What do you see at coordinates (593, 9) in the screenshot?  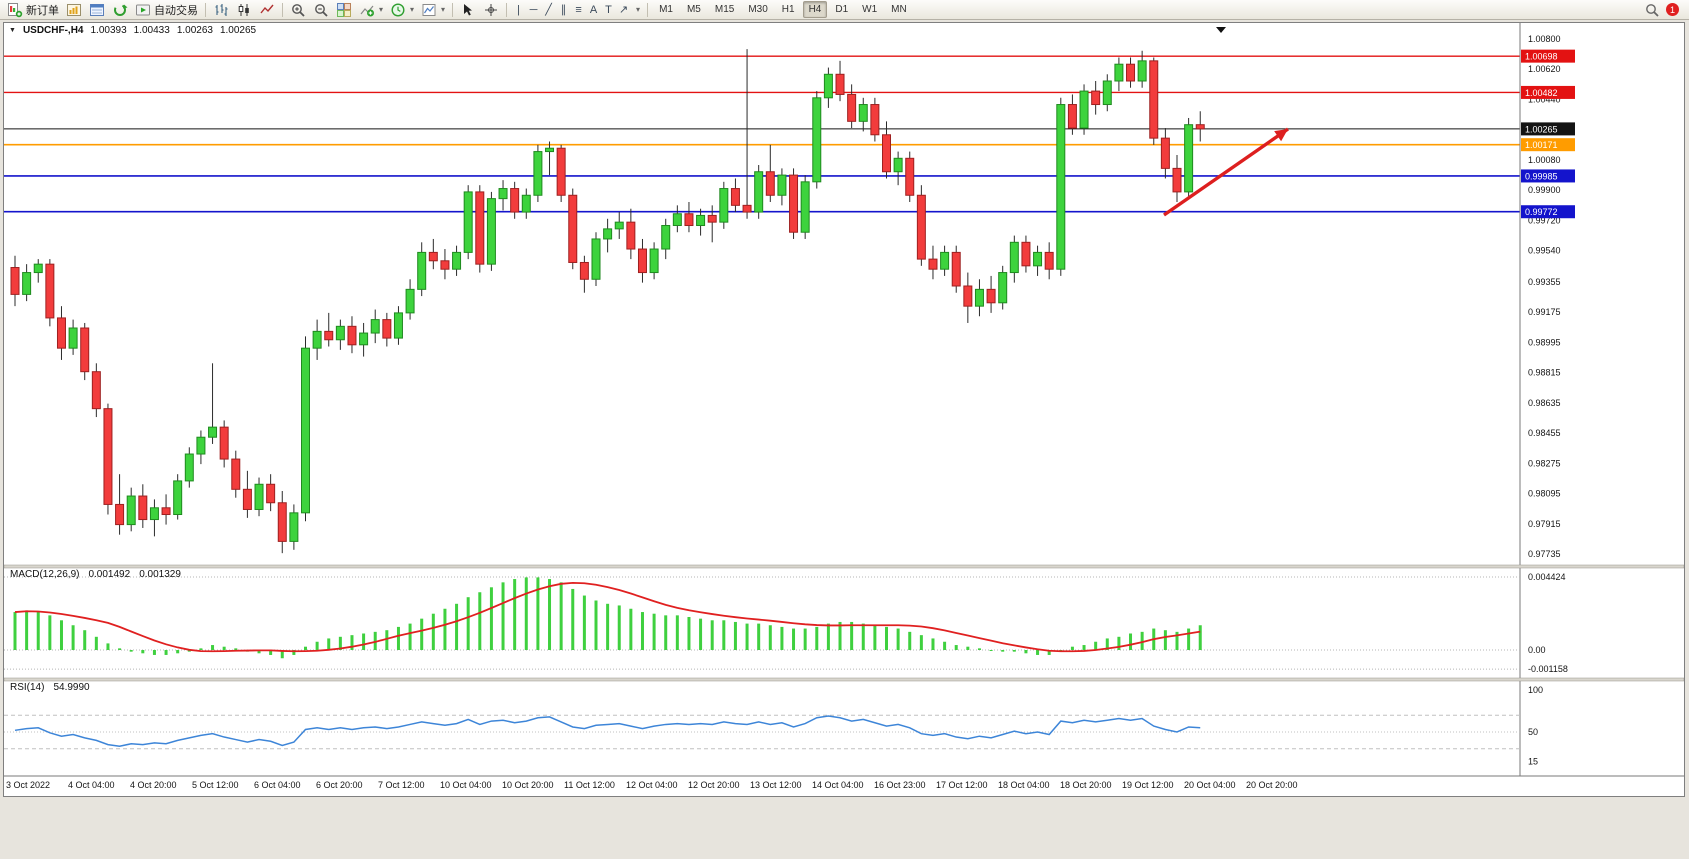 I see `text-tool-icon: A` at bounding box center [593, 9].